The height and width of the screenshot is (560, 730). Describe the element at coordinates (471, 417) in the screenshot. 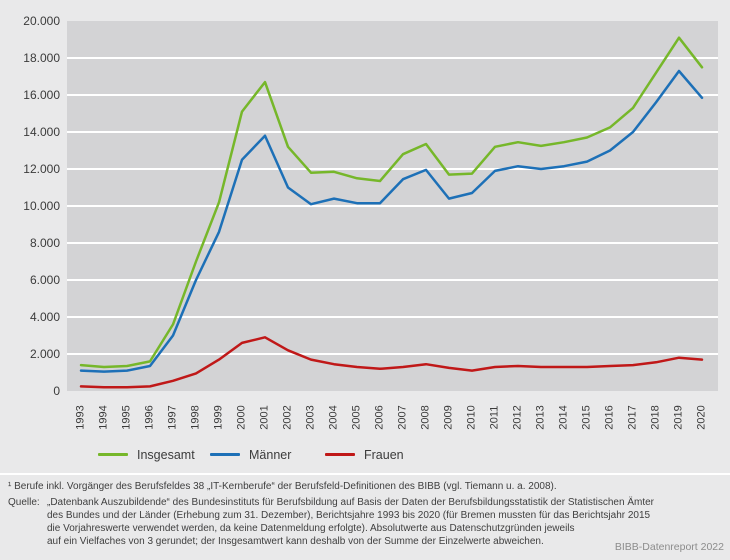

I see `x-axis-tick-label: 2010` at that location.